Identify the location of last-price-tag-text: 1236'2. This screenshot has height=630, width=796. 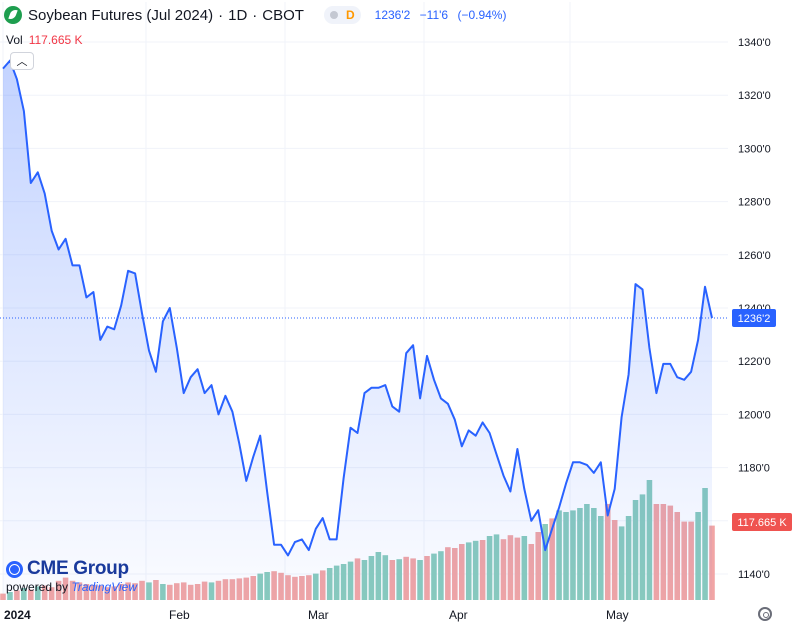
(754, 319).